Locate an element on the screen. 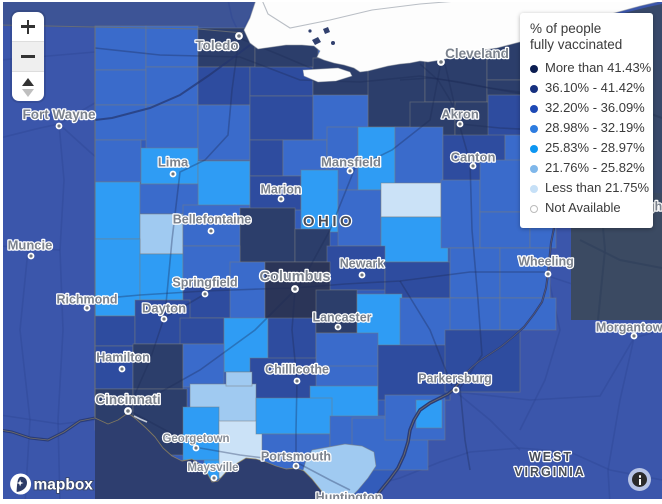  svg-text: Muncie is located at coordinates (30, 245).